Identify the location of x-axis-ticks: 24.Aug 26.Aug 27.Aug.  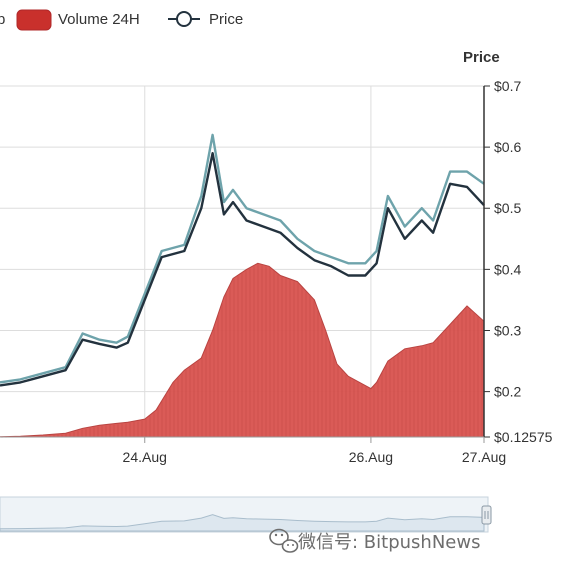
(314, 451).